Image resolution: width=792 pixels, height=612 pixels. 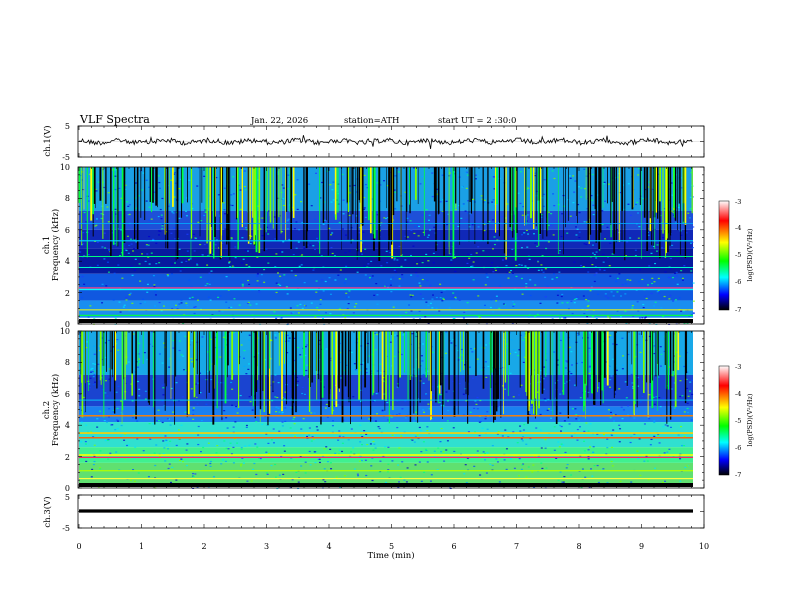 What do you see at coordinates (738, 448) in the screenshot?
I see `ch2-cb-tick-m6: -6` at bounding box center [738, 448].